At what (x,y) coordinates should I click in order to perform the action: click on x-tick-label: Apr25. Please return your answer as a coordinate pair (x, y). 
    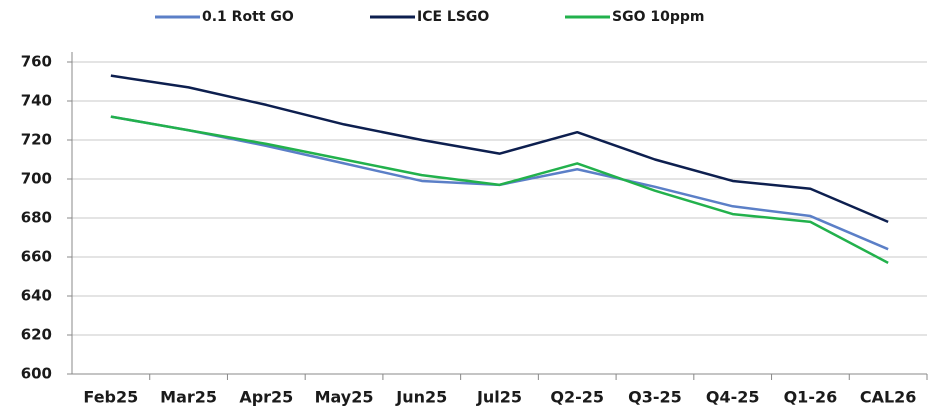
    Looking at the image, I should click on (266, 397).